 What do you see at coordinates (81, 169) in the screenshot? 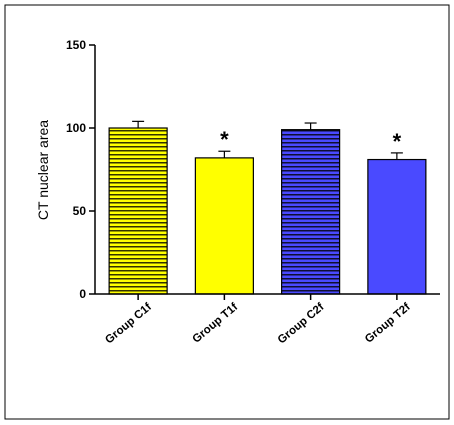
I see `y-axis: 0 50 100 150` at bounding box center [81, 169].